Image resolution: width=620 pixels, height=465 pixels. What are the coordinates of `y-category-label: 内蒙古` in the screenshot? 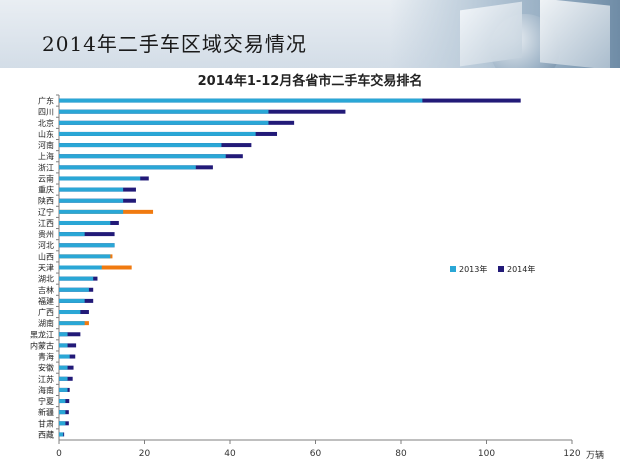 It's located at (42, 345).